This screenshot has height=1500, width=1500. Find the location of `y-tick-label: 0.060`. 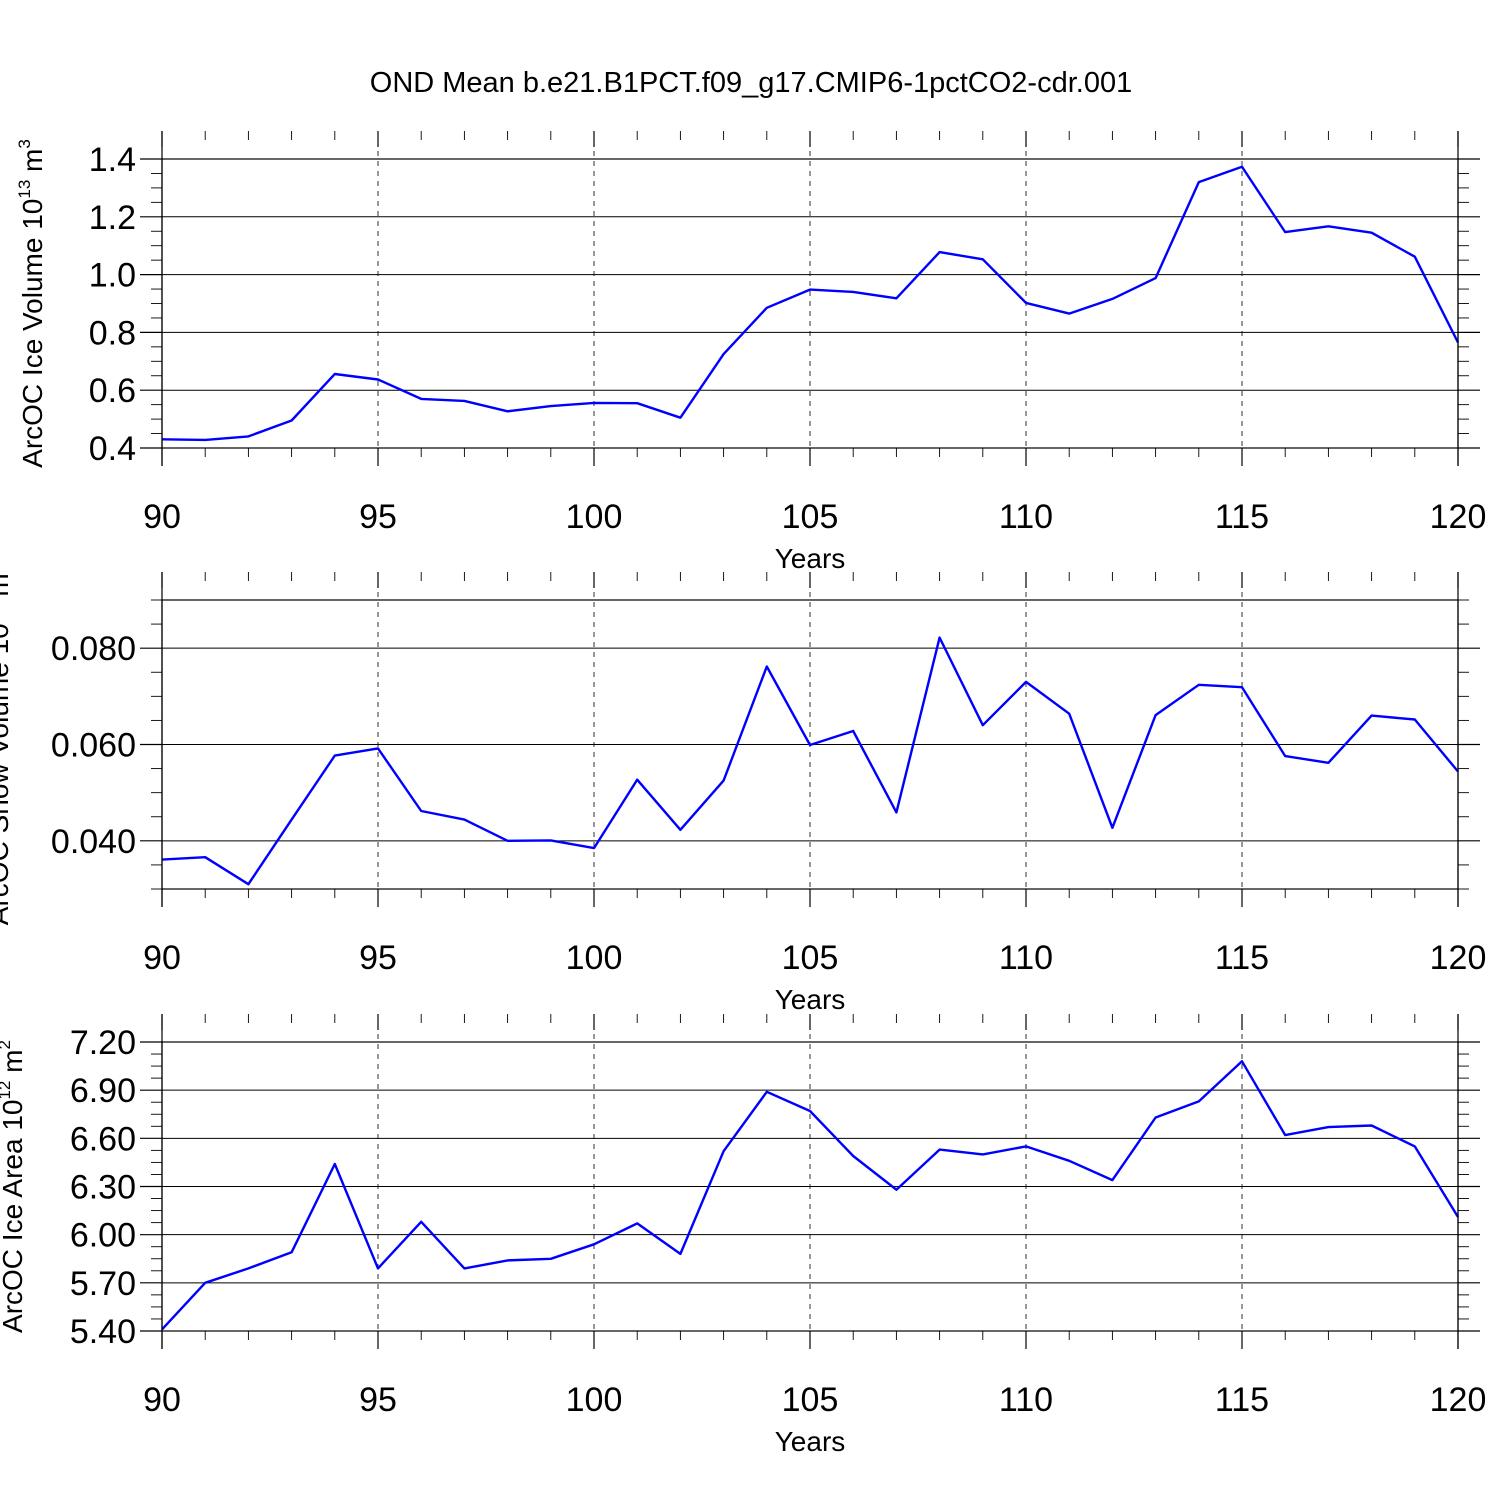

y-tick-label: 0.060 is located at coordinates (93, 746).